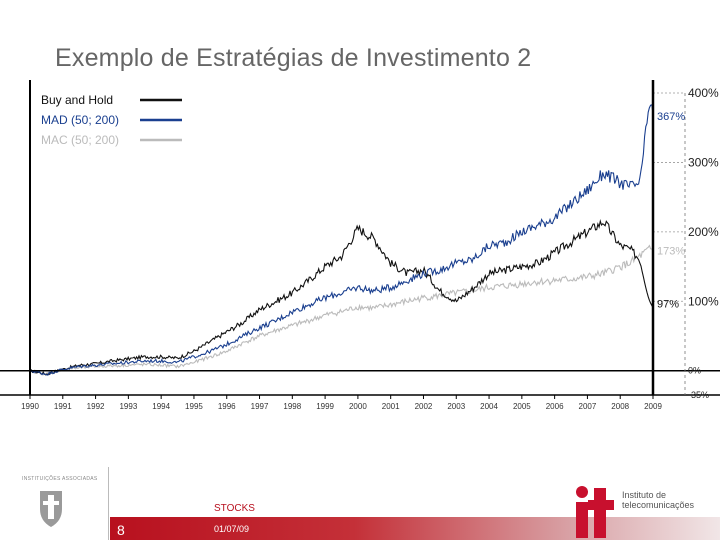 This screenshot has width=720, height=540. I want to click on x-tick-label-12: 2002, so click(424, 406).